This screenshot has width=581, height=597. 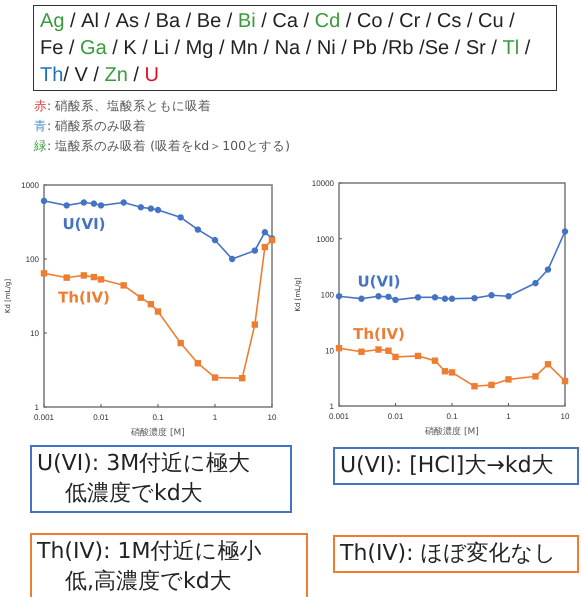 I want to click on category-label: Cs, so click(x=449, y=21).